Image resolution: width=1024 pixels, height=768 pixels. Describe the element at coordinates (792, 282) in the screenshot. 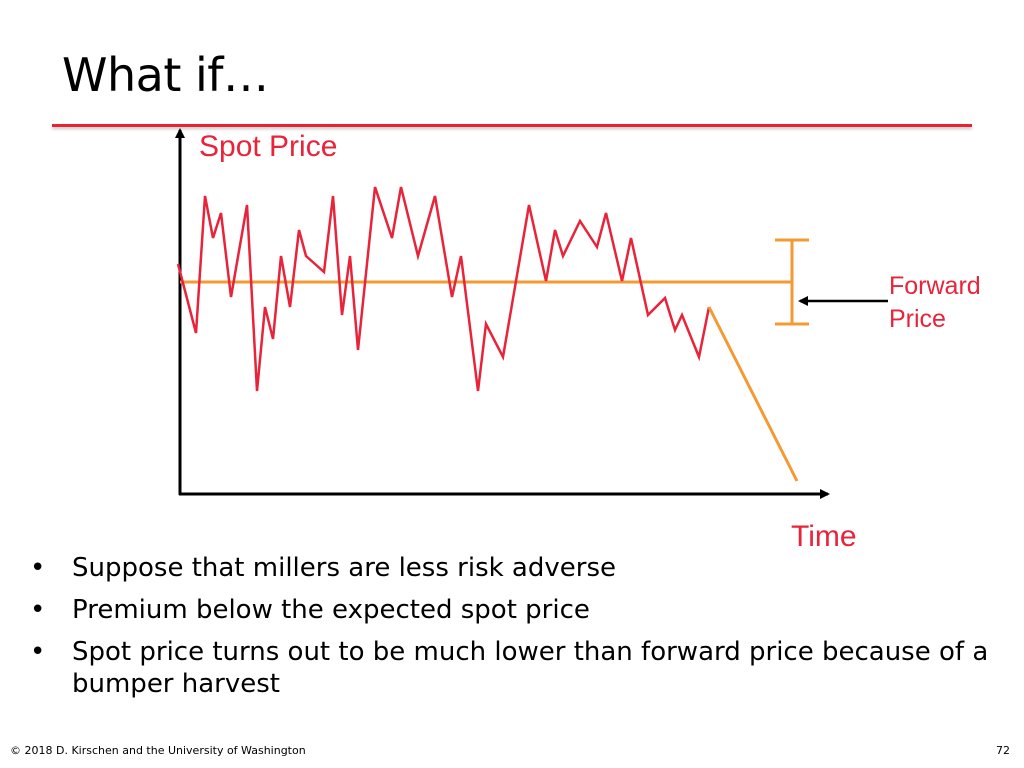

I see `premium-bracket` at that location.